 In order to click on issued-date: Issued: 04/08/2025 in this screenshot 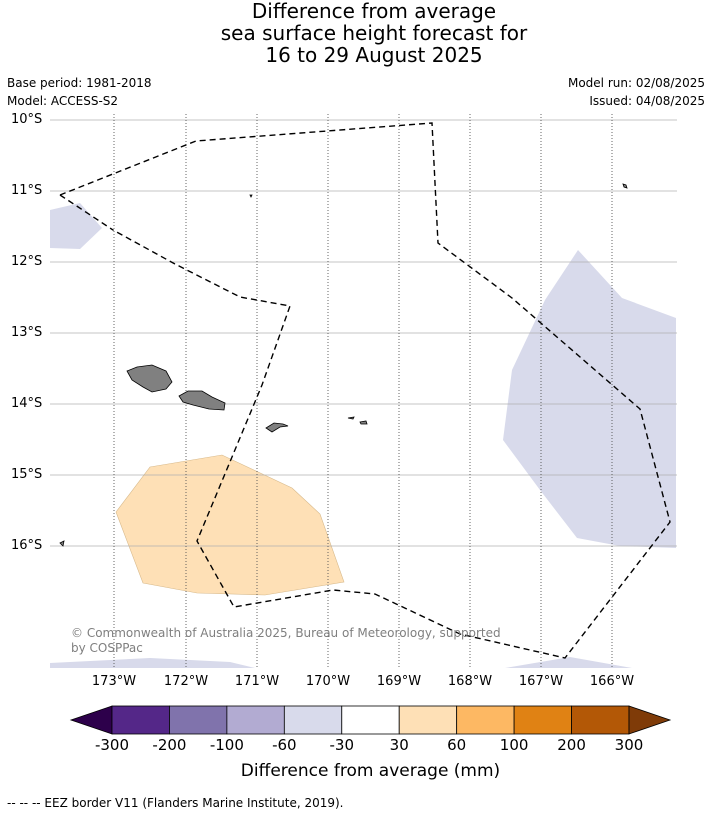, I will do `click(647, 101)`.